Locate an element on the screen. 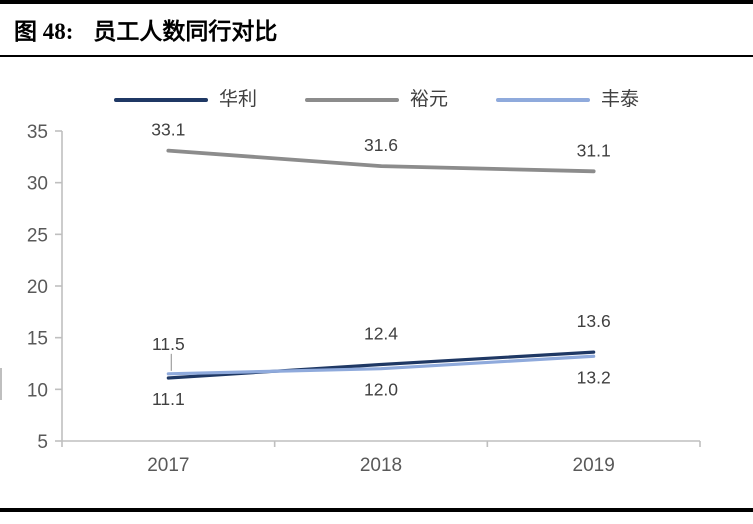 This screenshot has width=753, height=524. bottom-border-rule is located at coordinates (376, 510).